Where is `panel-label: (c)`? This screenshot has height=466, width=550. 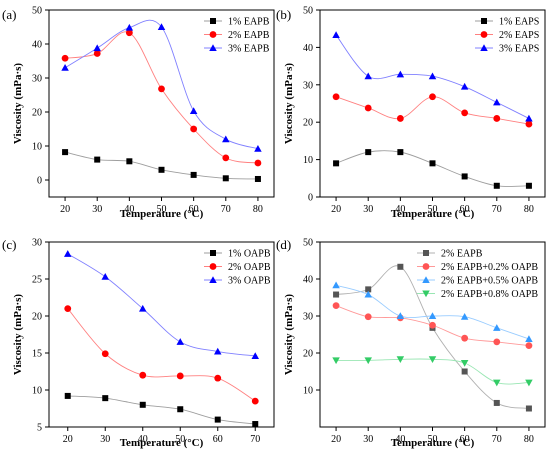
panel-label: (c) is located at coordinates (9, 244).